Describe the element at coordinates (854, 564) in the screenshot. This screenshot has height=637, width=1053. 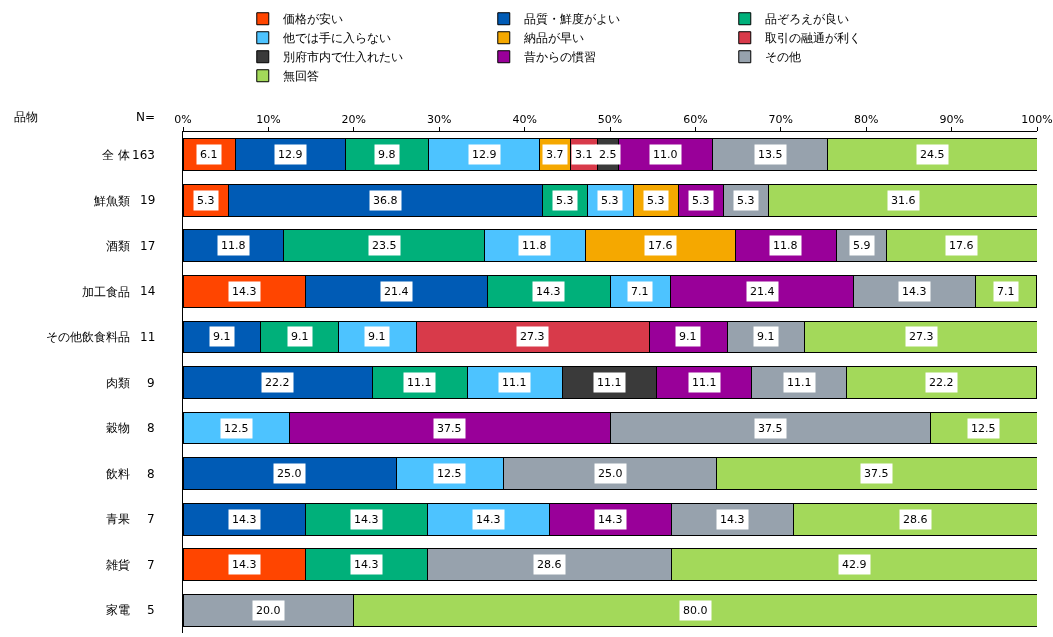
I see `data-label: 42.9` at that location.